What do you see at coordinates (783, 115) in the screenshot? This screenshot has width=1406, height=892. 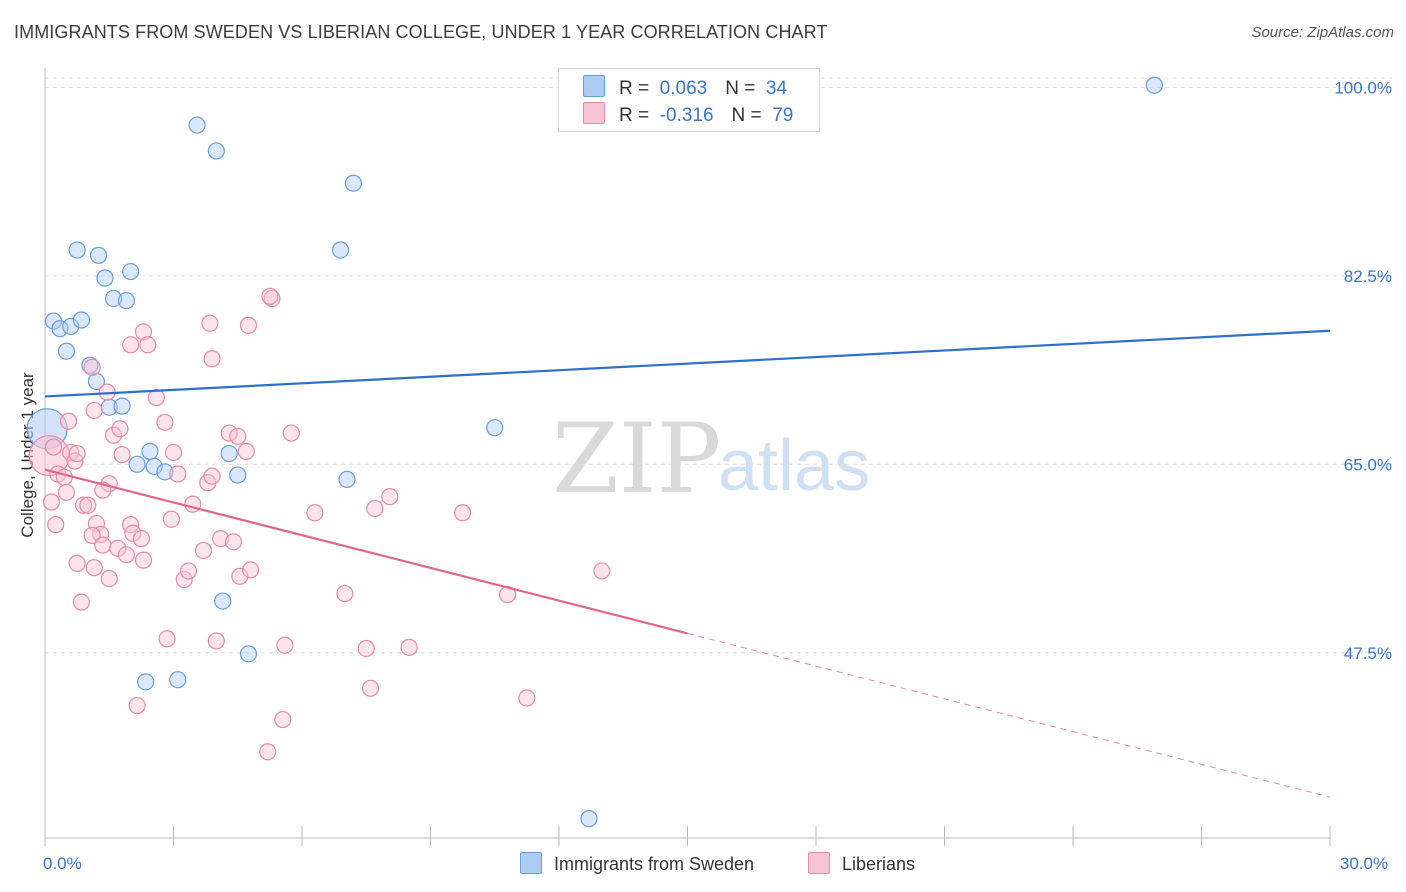 I see `n-value: 79` at bounding box center [783, 115].